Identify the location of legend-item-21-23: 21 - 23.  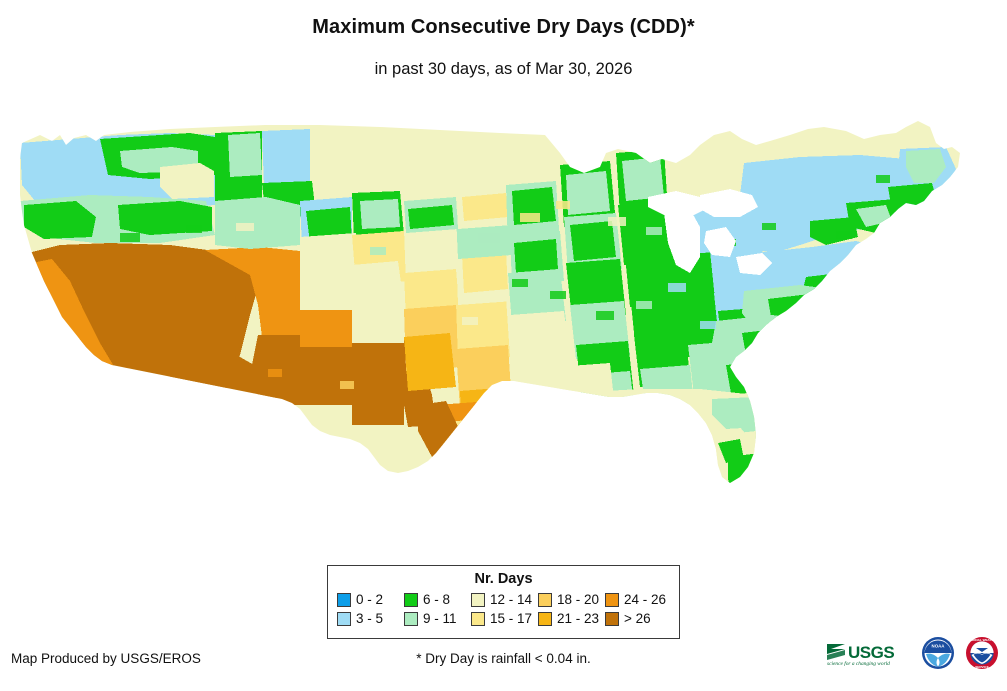
(570, 618).